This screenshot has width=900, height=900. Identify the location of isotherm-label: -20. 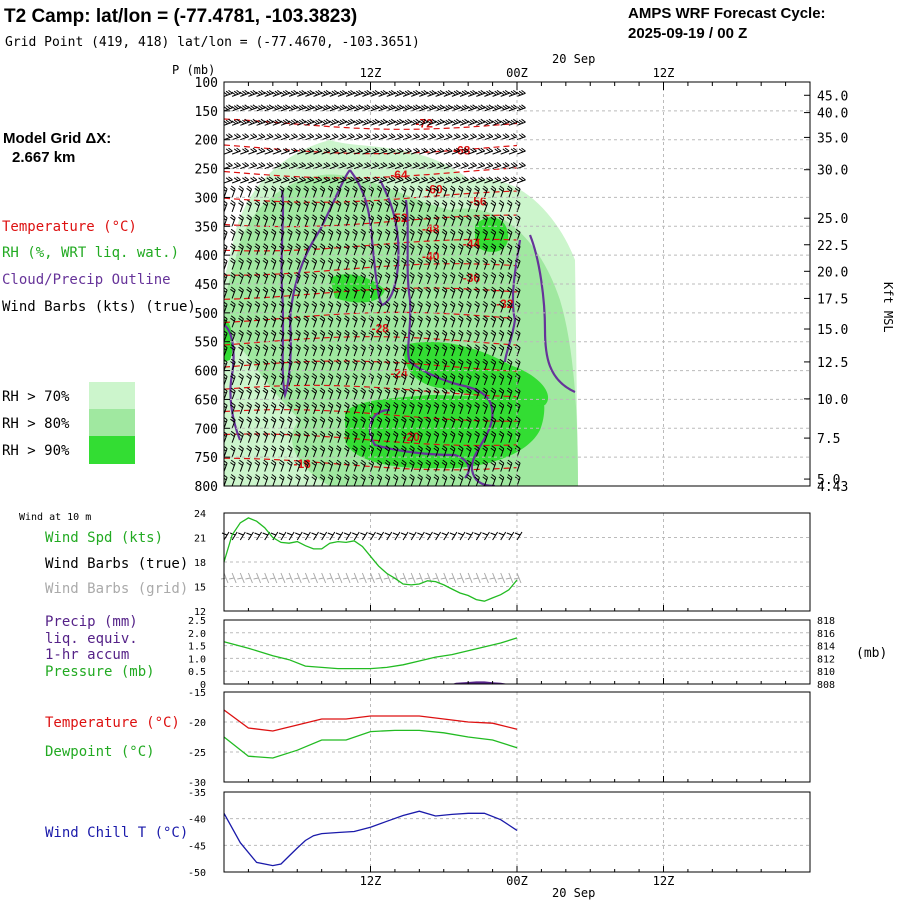
(412, 437).